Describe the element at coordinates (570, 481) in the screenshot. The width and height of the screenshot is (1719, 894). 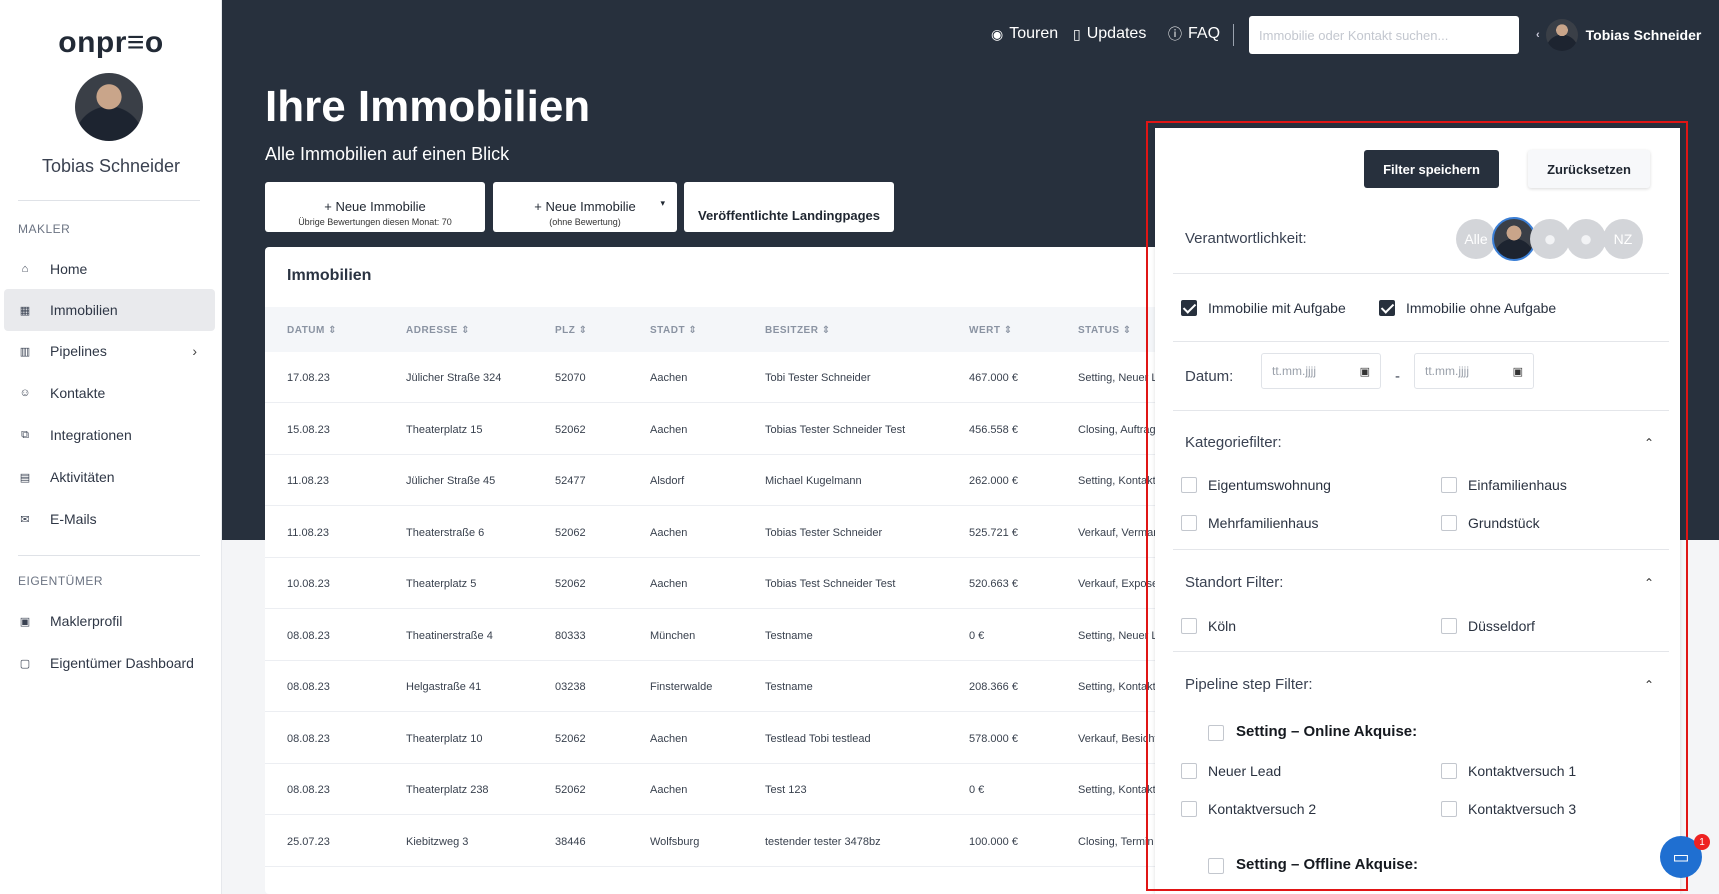
I see `cell-plz: 52477` at that location.